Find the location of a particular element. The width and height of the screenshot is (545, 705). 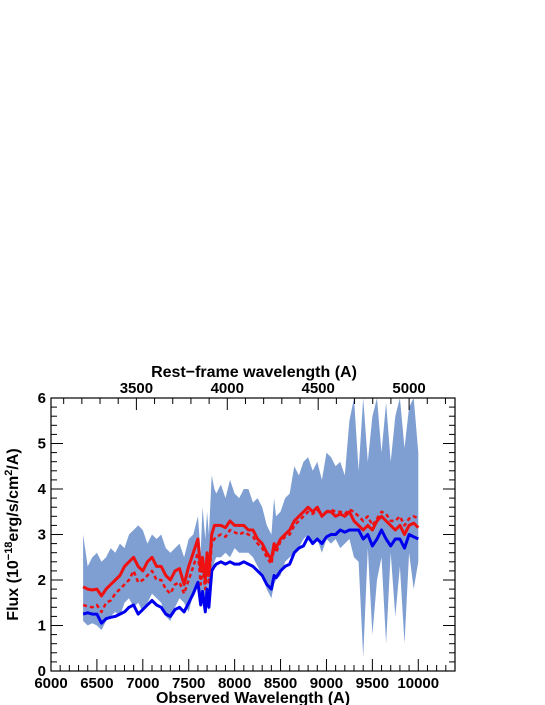

y-tick-label: 0 is located at coordinates (42, 671).